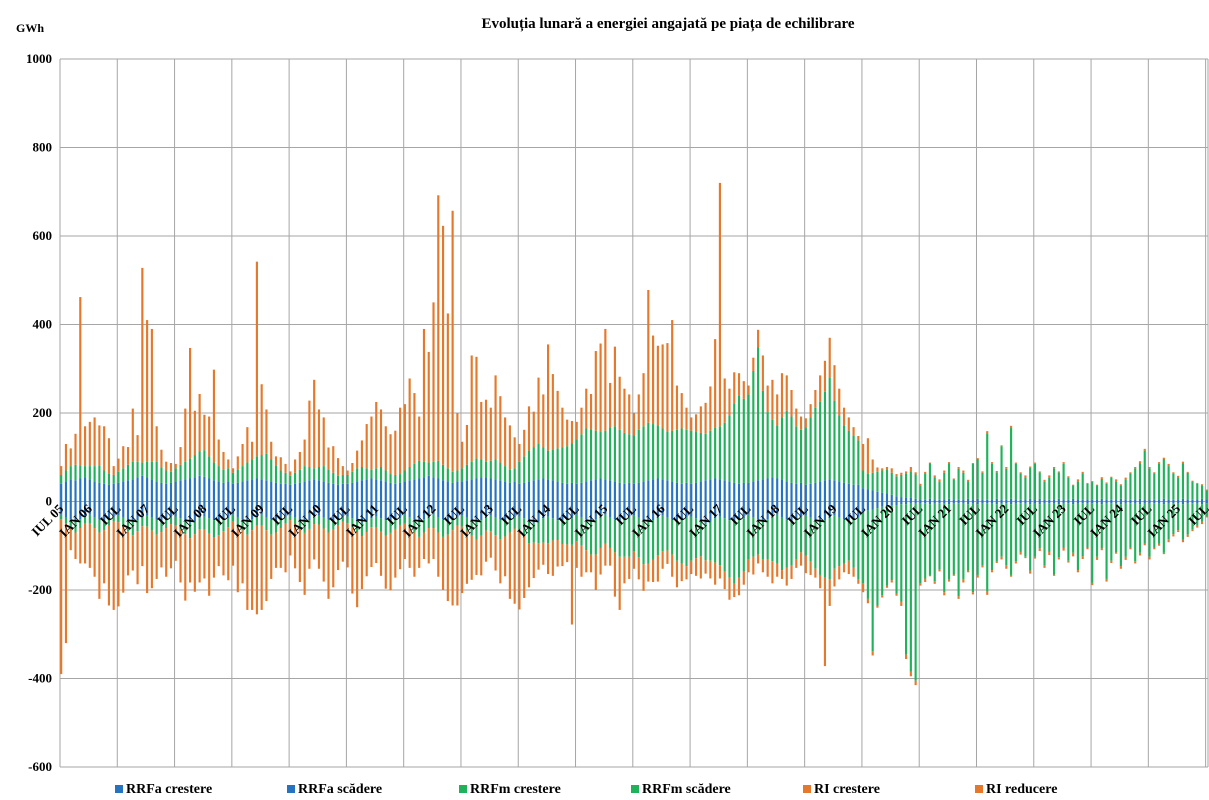 The image size is (1209, 800). I want to click on legend-label: RRFa scădere, so click(340, 789).